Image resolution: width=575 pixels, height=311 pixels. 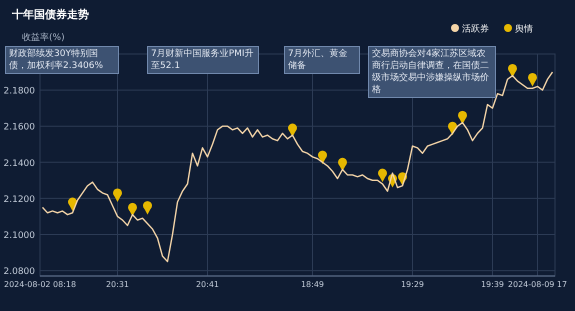 I want to click on y-axis-title: 收益率(%), so click(x=43, y=37).